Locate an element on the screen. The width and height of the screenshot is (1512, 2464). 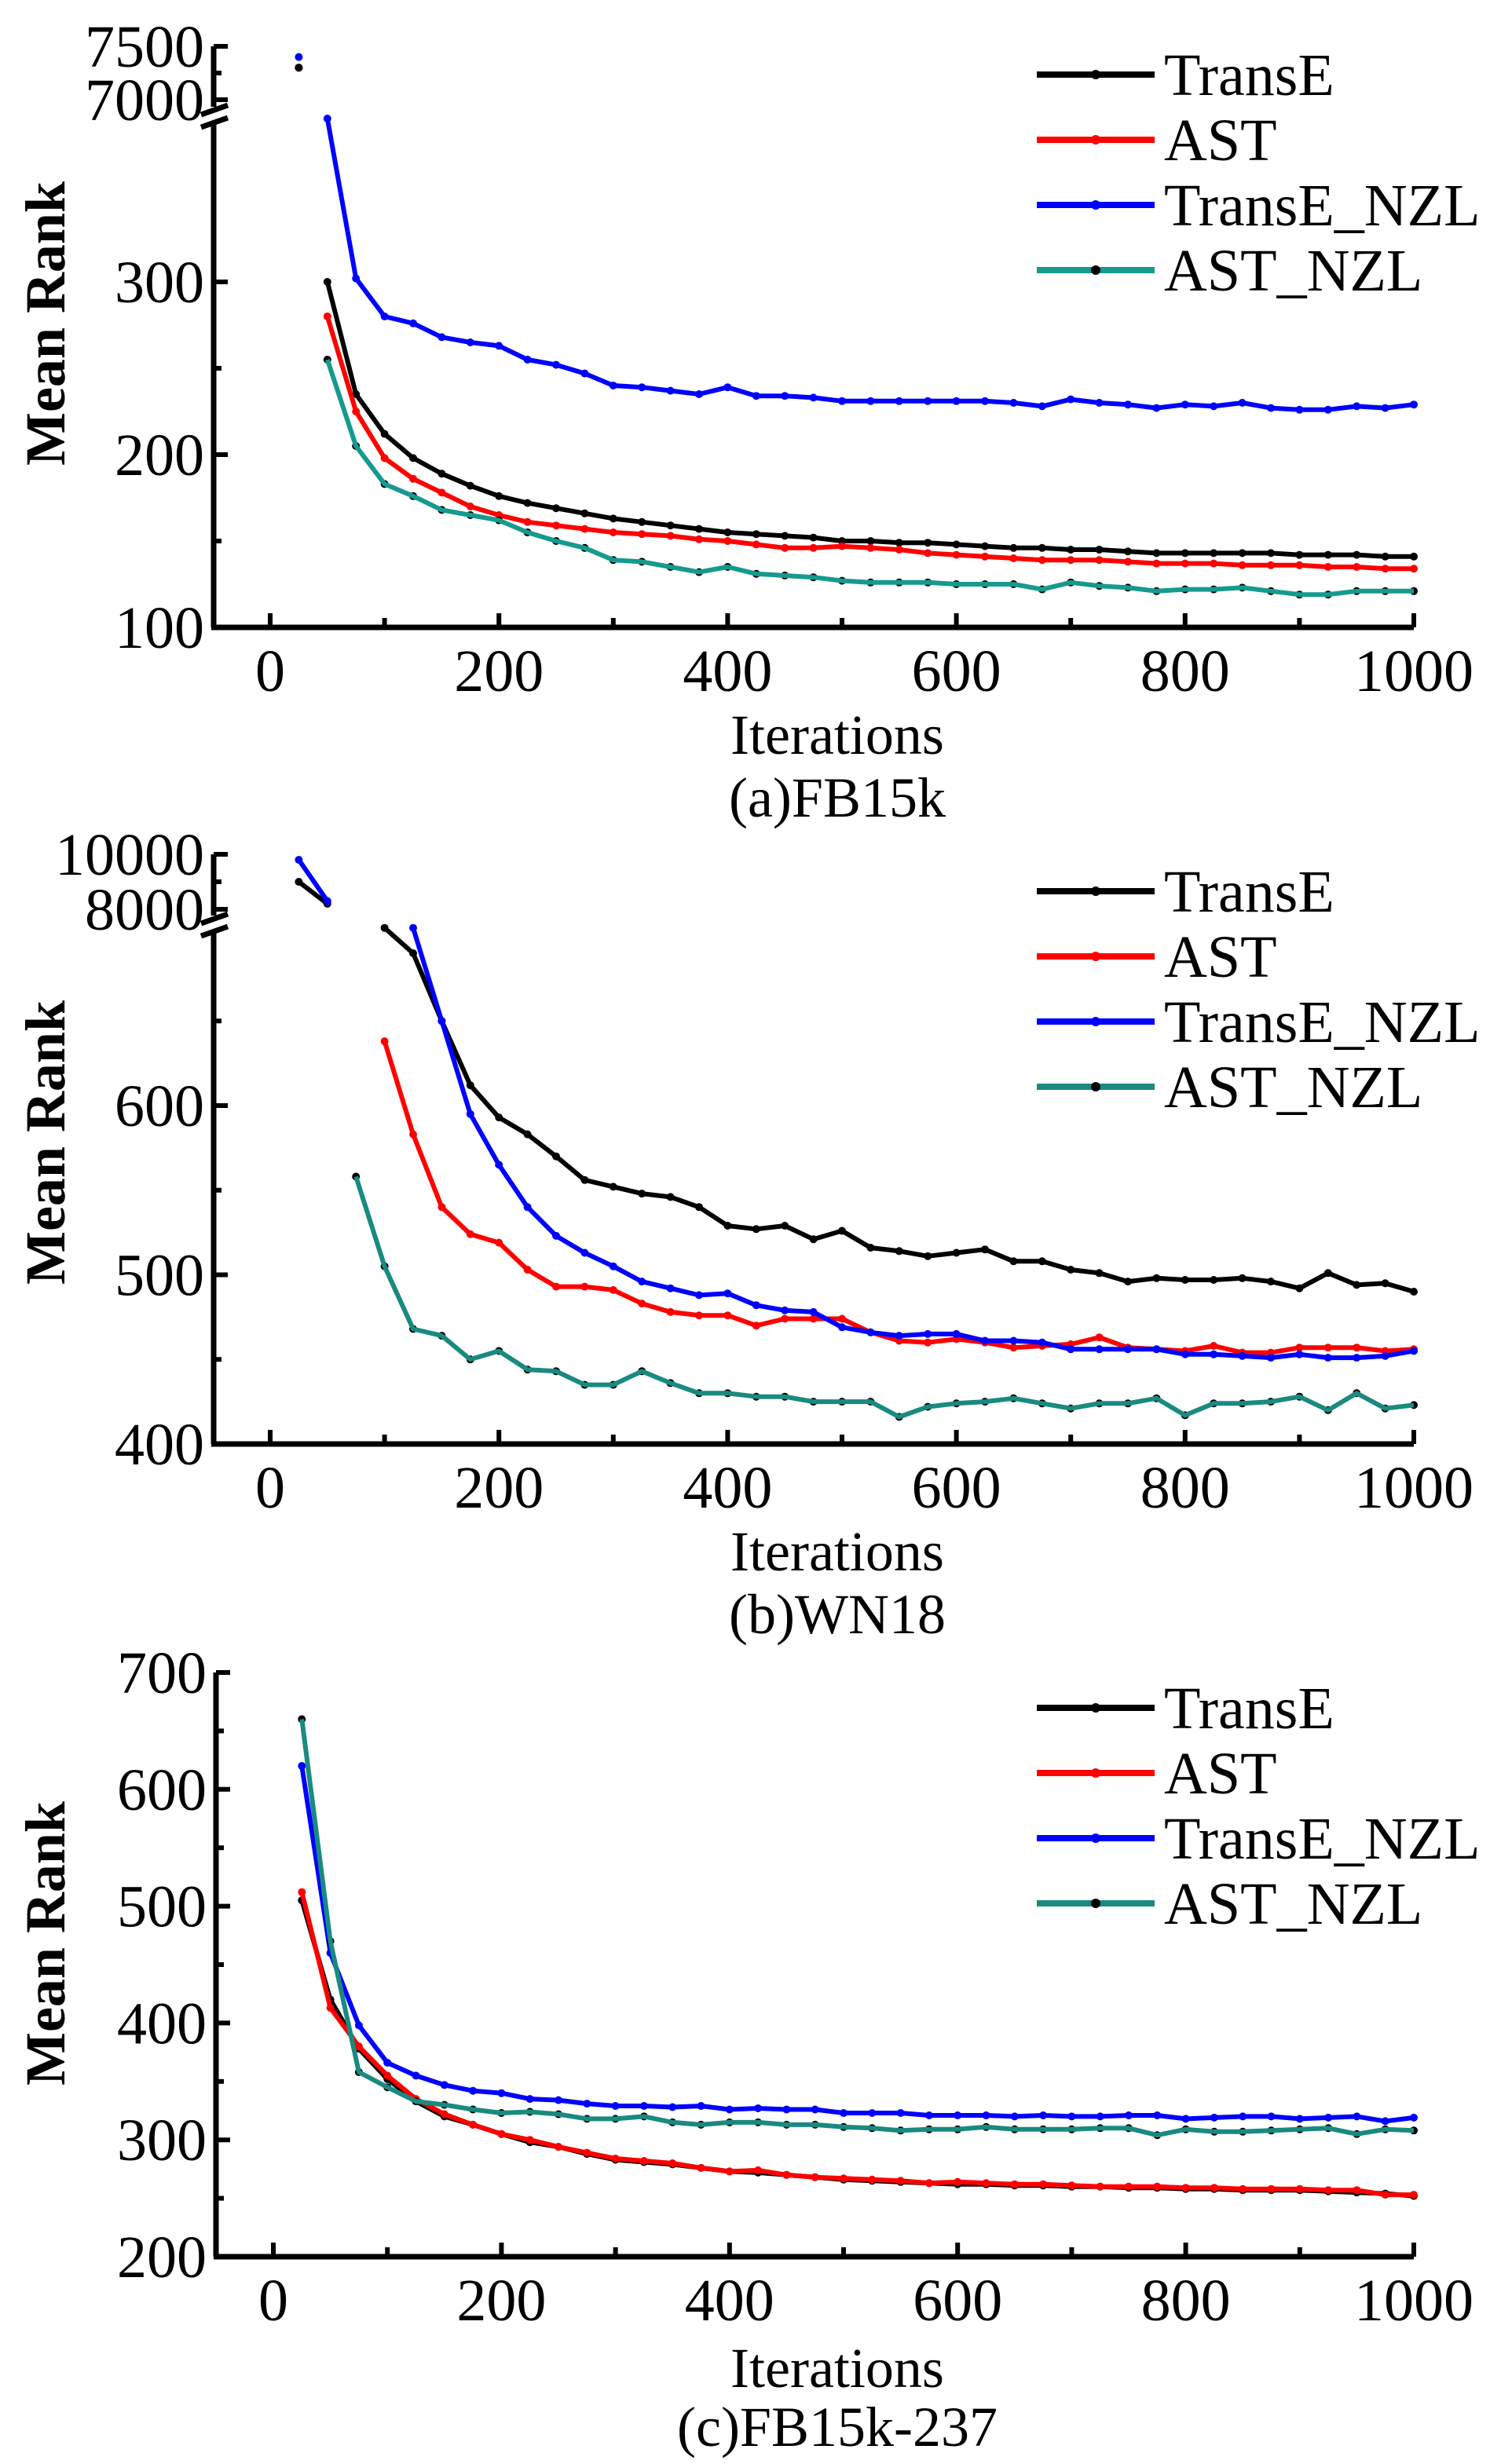
chart-caption: (c)FB15k-237 is located at coordinates (837, 2428).